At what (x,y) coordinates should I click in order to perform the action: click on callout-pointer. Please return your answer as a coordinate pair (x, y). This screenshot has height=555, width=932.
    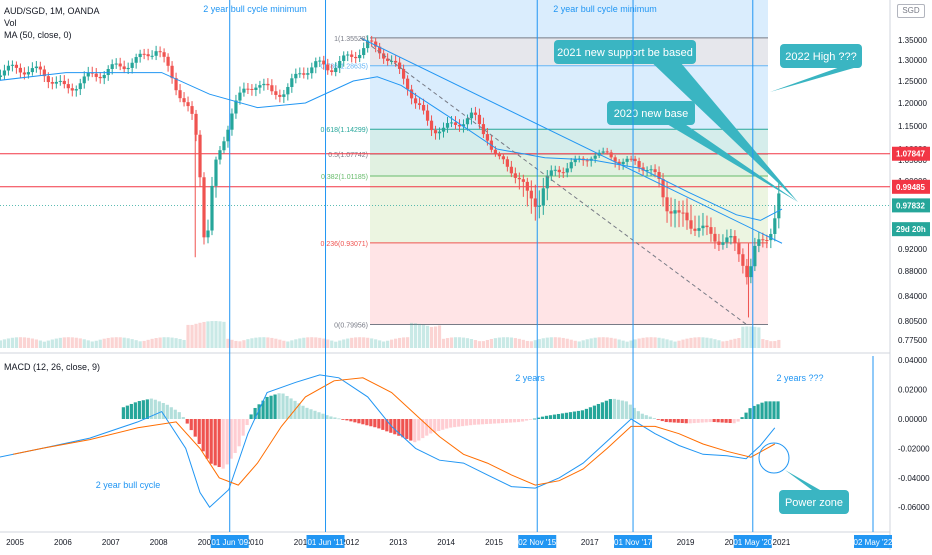
    Looking at the image, I should click on (812, 80).